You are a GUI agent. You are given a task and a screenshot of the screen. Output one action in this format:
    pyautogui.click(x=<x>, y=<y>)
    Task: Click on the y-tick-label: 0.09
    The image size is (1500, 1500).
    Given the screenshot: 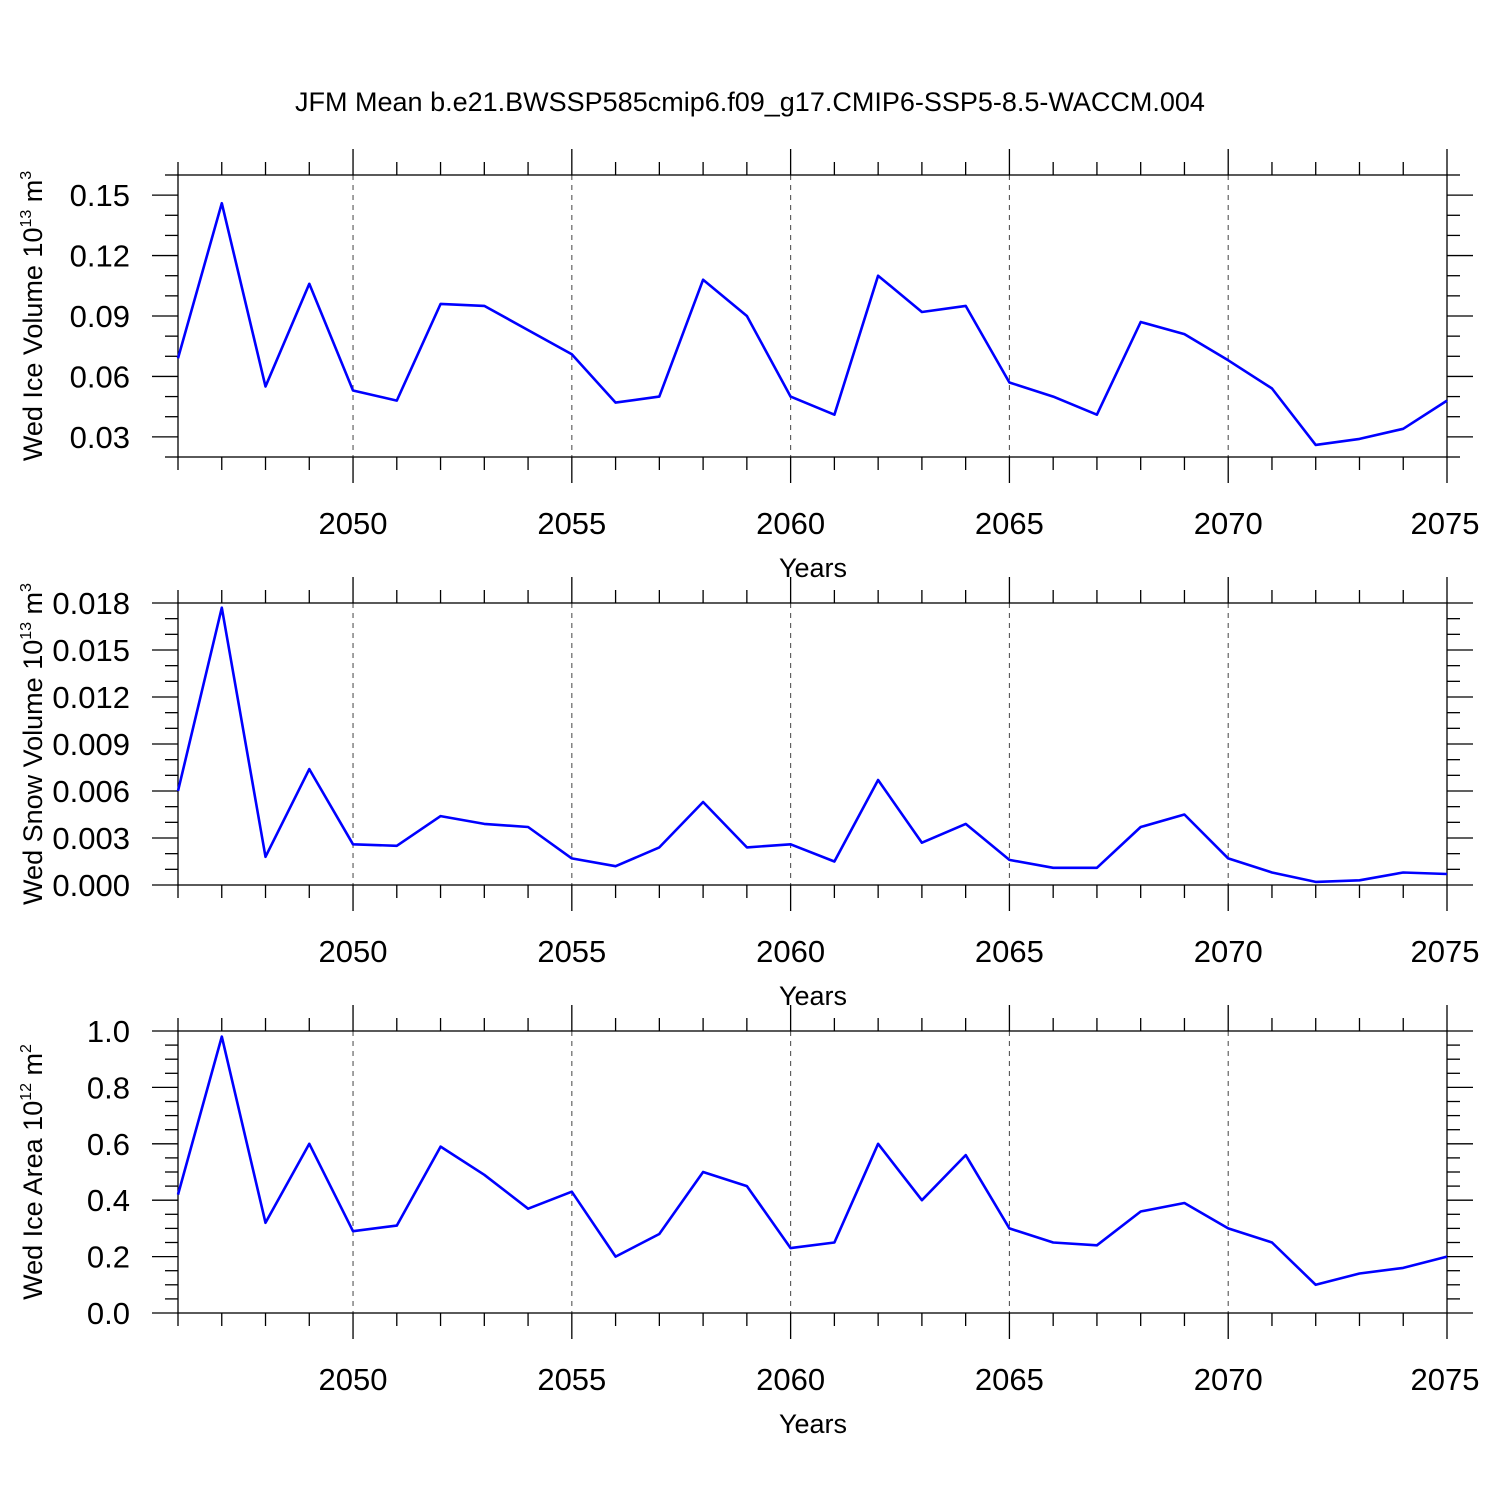 What is the action you would take?
    pyautogui.click(x=100, y=316)
    